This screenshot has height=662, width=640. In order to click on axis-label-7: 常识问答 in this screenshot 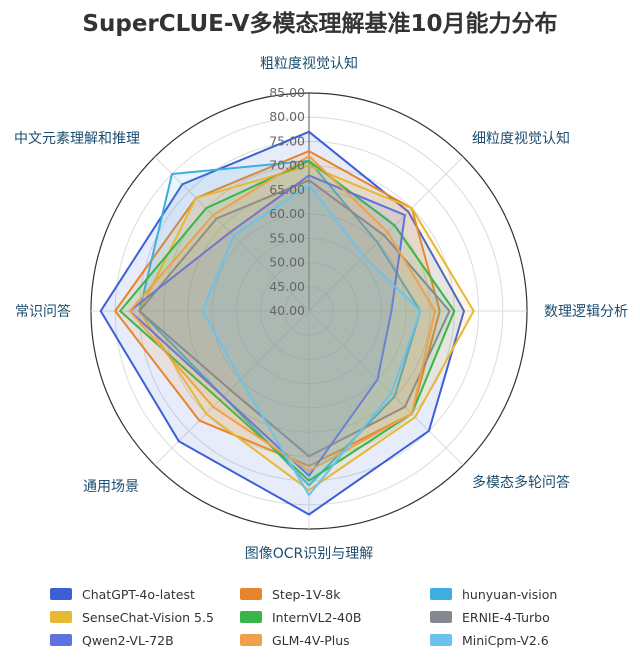, I will do `click(43, 311)`.